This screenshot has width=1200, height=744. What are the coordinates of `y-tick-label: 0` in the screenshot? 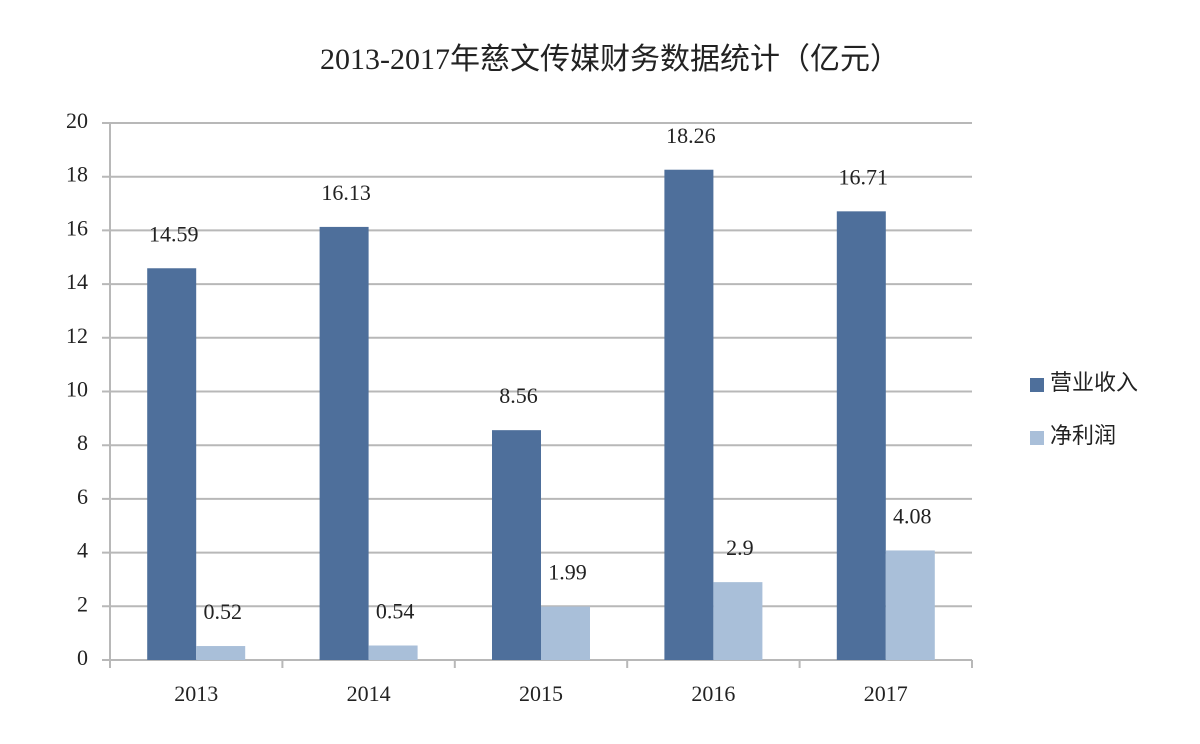 It's located at (82, 657).